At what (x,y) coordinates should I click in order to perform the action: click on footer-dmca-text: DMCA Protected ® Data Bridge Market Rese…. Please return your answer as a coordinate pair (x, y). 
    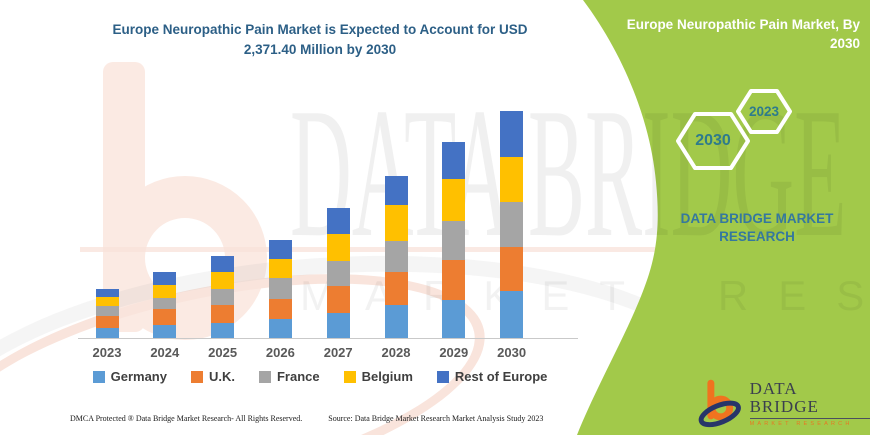
    Looking at the image, I should click on (186, 418).